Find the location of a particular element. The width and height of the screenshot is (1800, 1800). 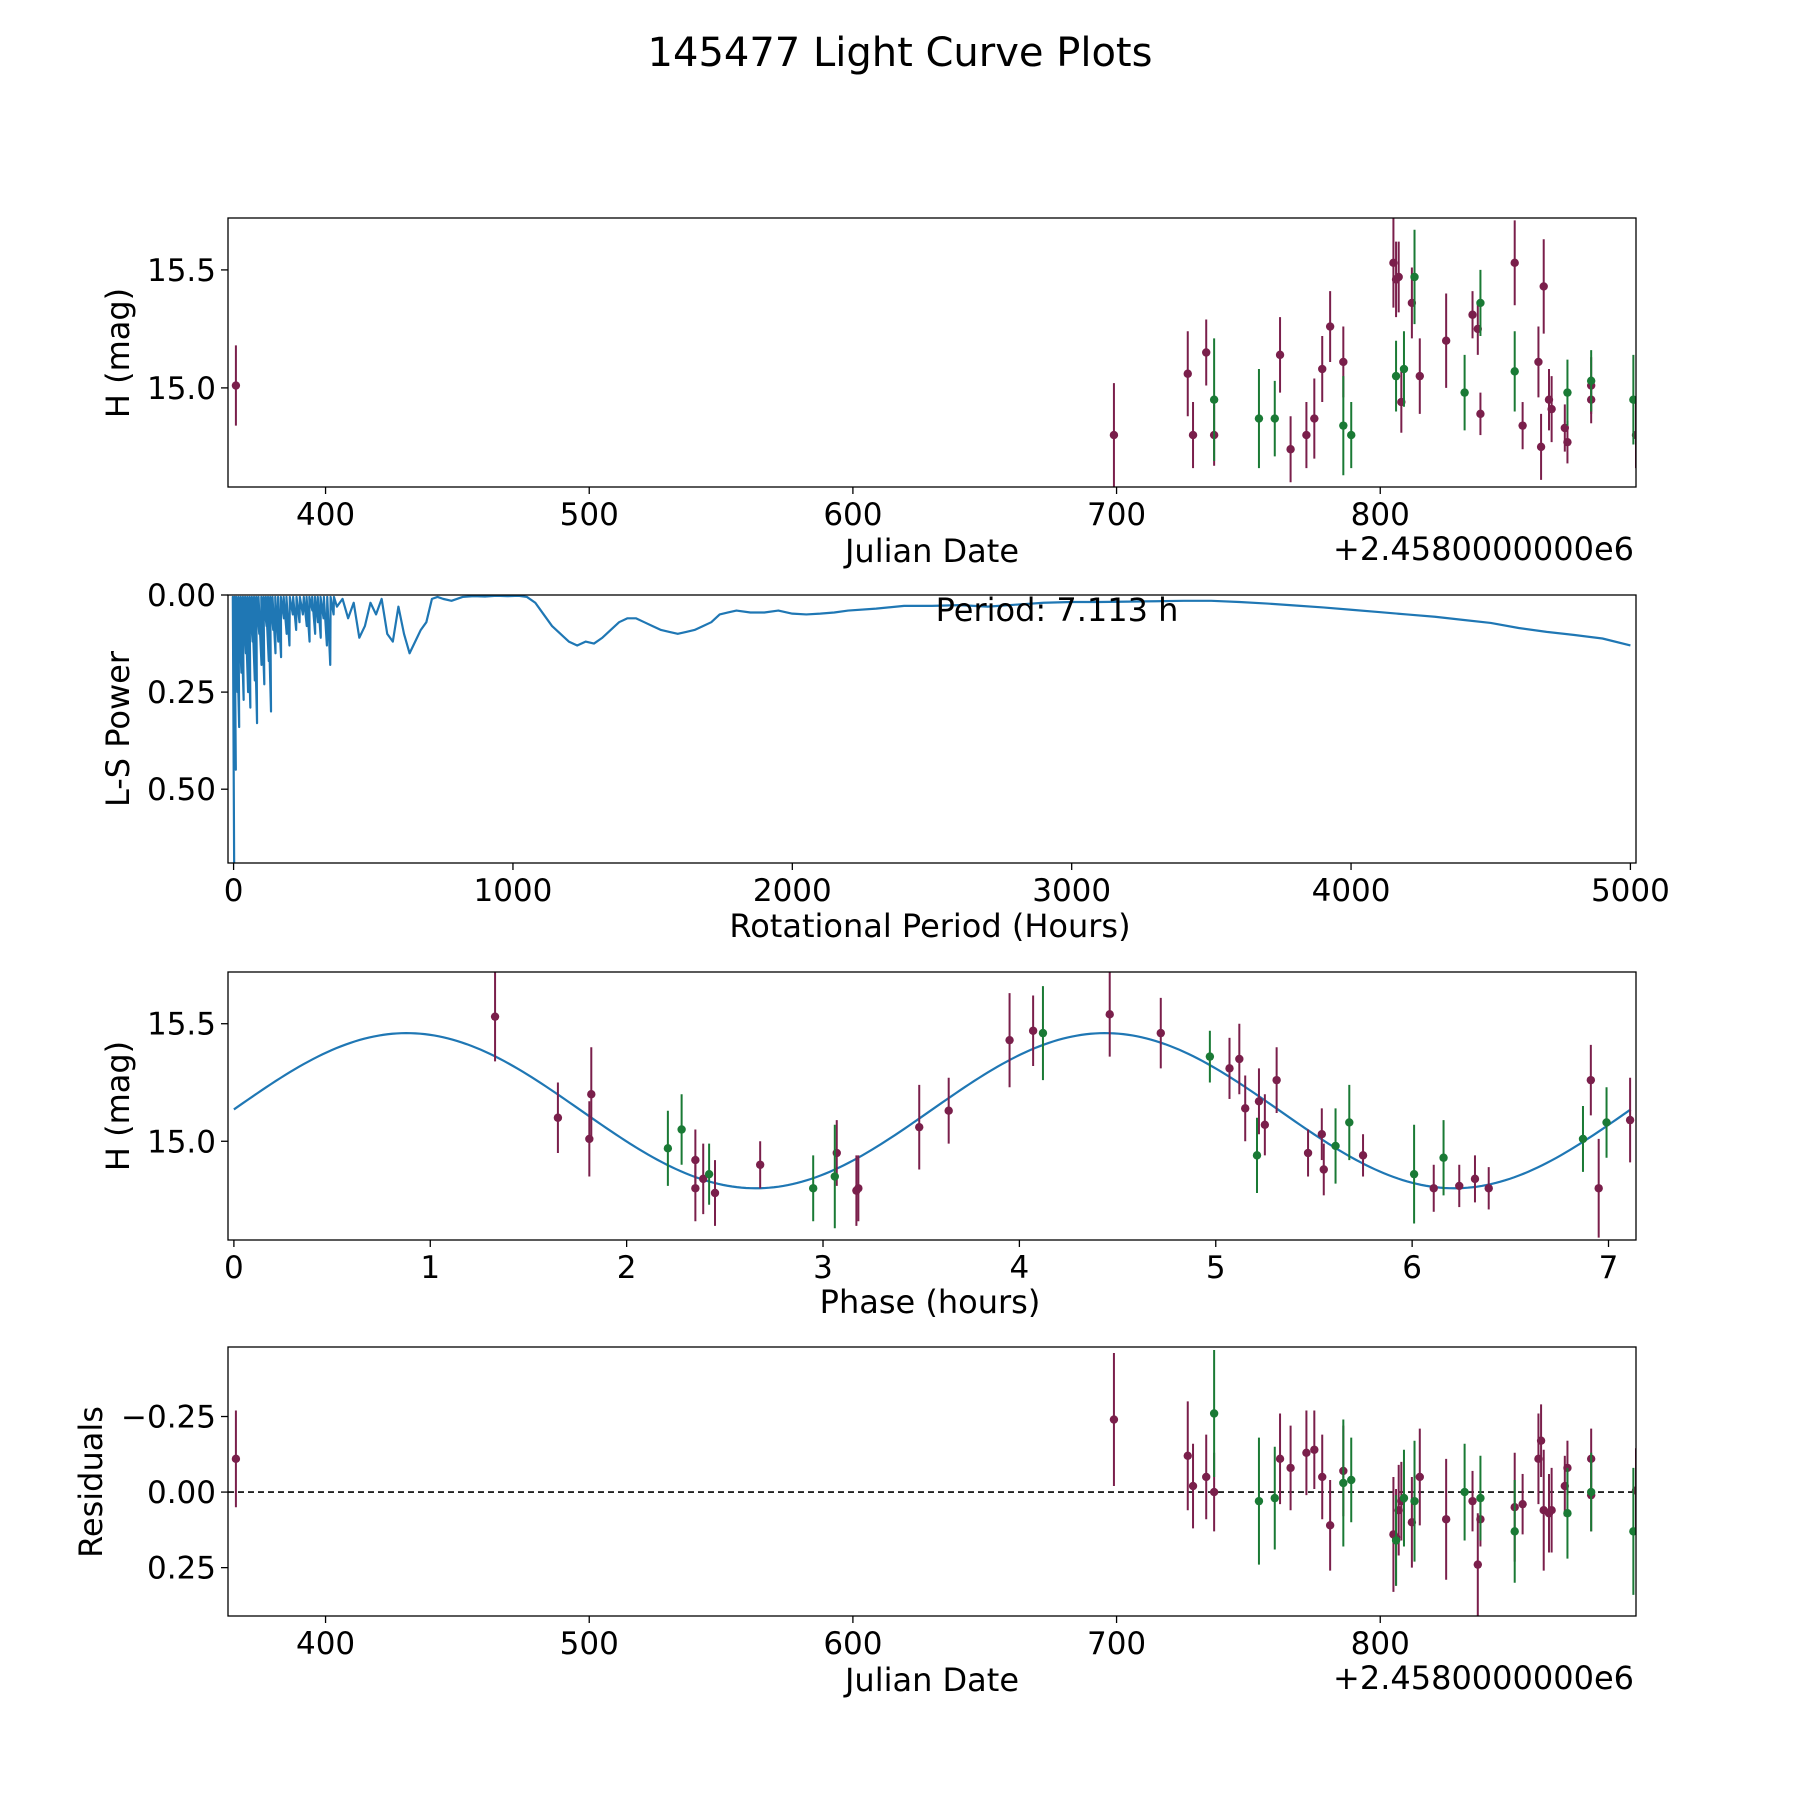

lightcurve-plot-area is located at coordinates (933, 352).